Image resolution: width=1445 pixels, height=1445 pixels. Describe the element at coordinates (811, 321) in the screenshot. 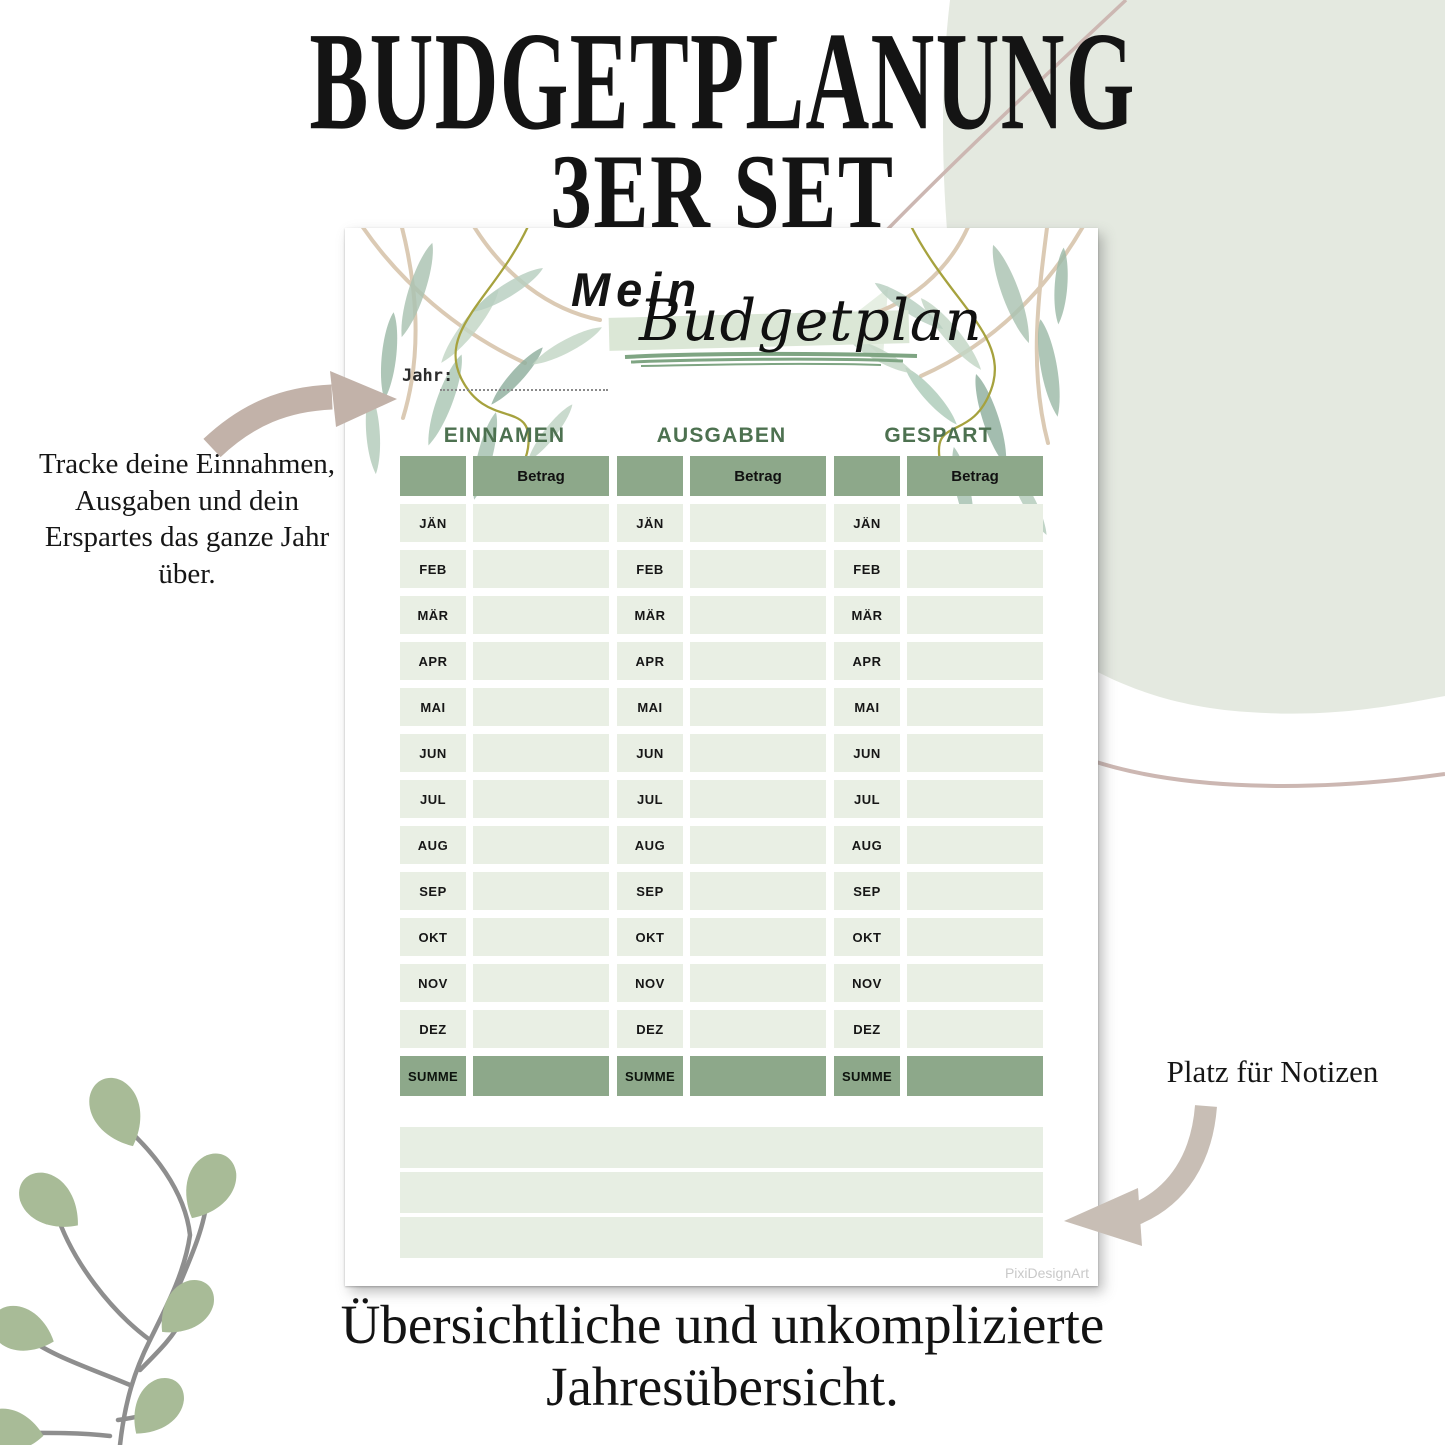

I see `doc-heading-budgetplan: Budgetplan` at that location.